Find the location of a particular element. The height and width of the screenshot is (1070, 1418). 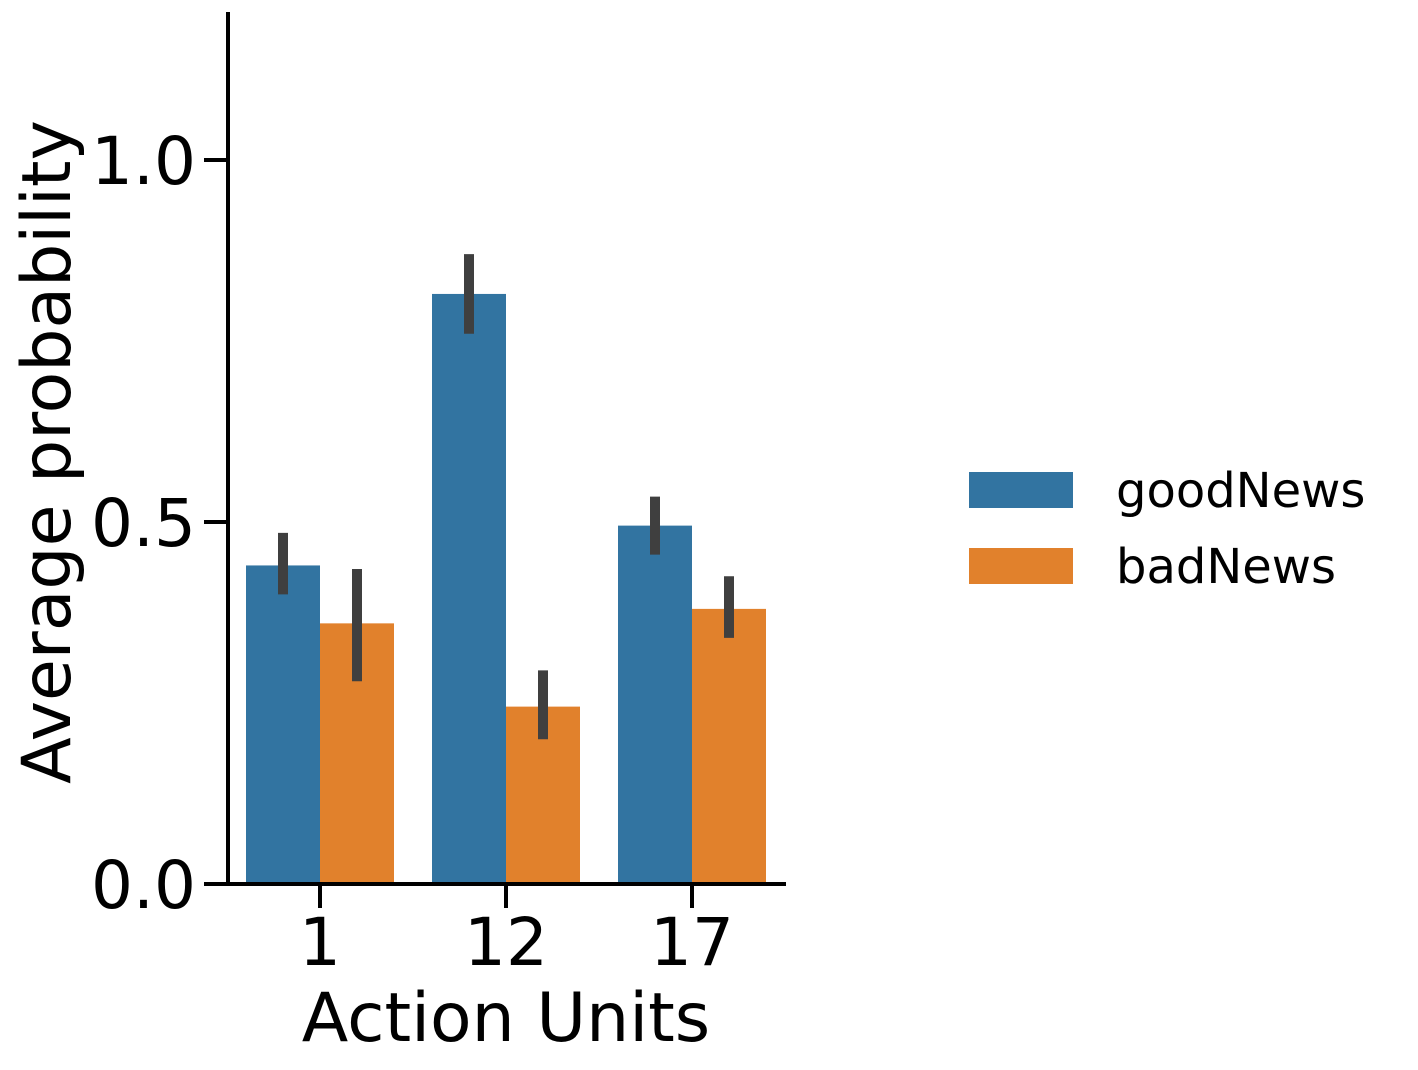

x-tick-label-17: 17 is located at coordinates (692, 942).